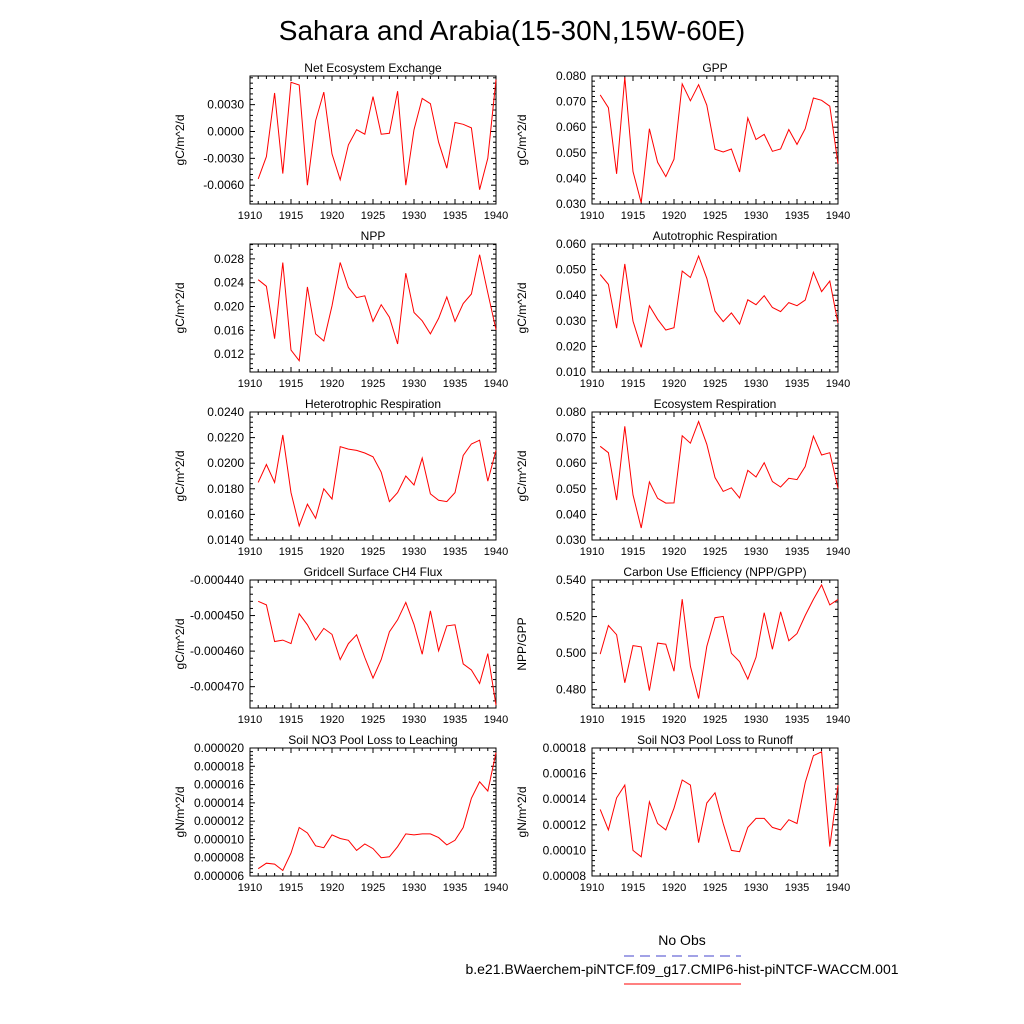 The image size is (1024, 1024). I want to click on y-tick-label: 0.000008, so click(219, 858).